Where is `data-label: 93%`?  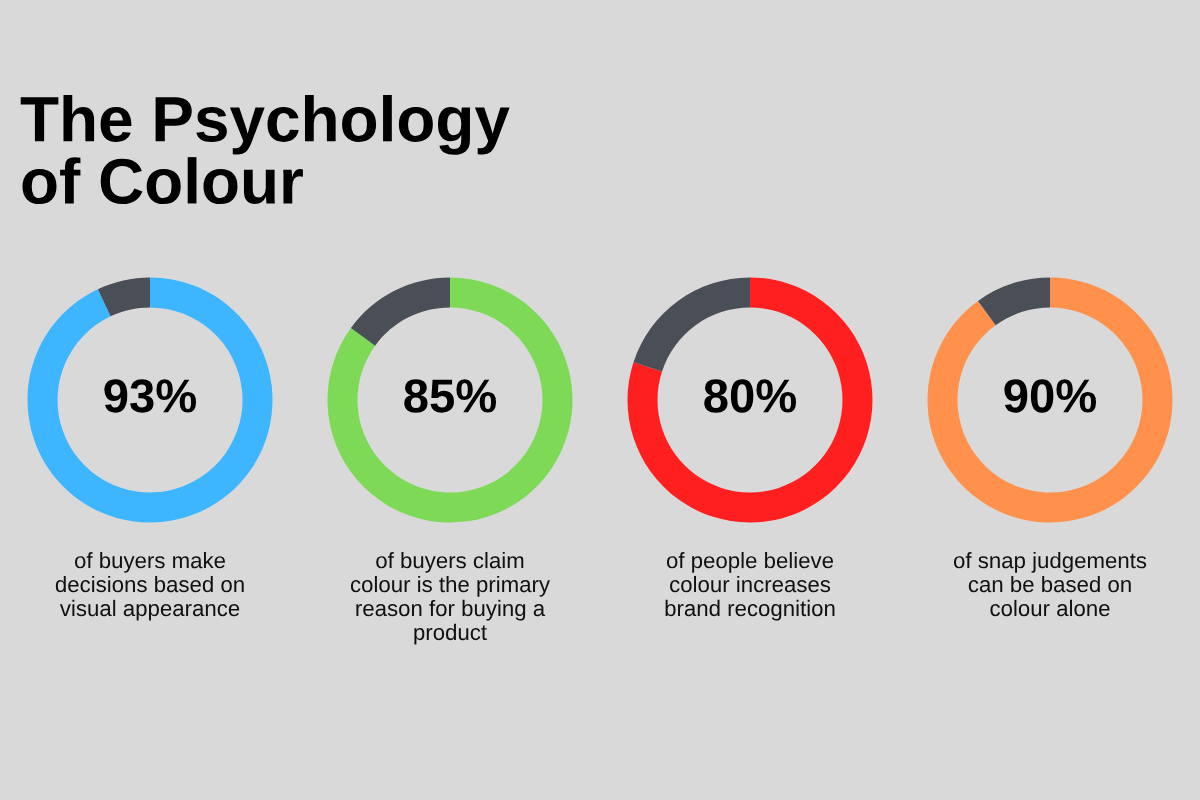
data-label: 93% is located at coordinates (150, 396).